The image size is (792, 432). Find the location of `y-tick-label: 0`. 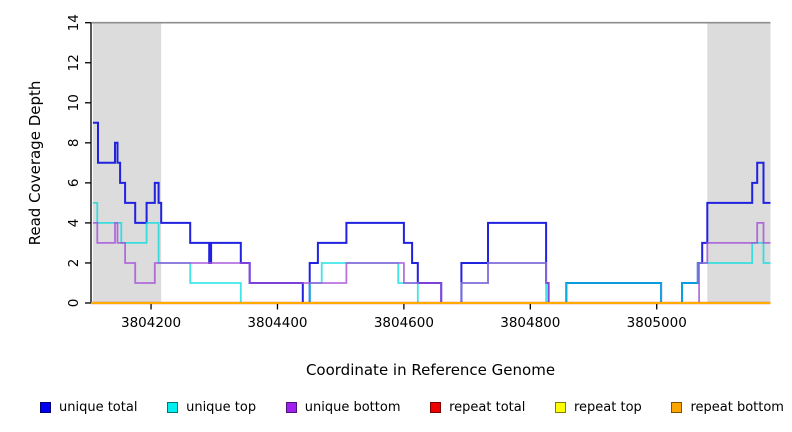

y-tick-label: 0 is located at coordinates (74, 303).